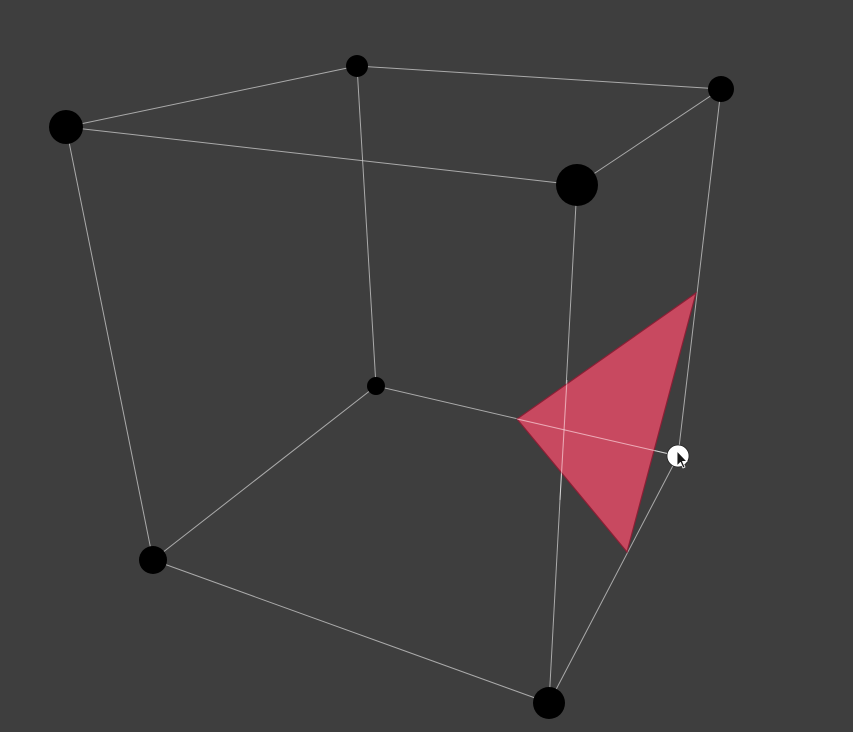 This screenshot has width=853, height=732. What do you see at coordinates (66, 127) in the screenshot?
I see `vertex-top-left-icon` at bounding box center [66, 127].